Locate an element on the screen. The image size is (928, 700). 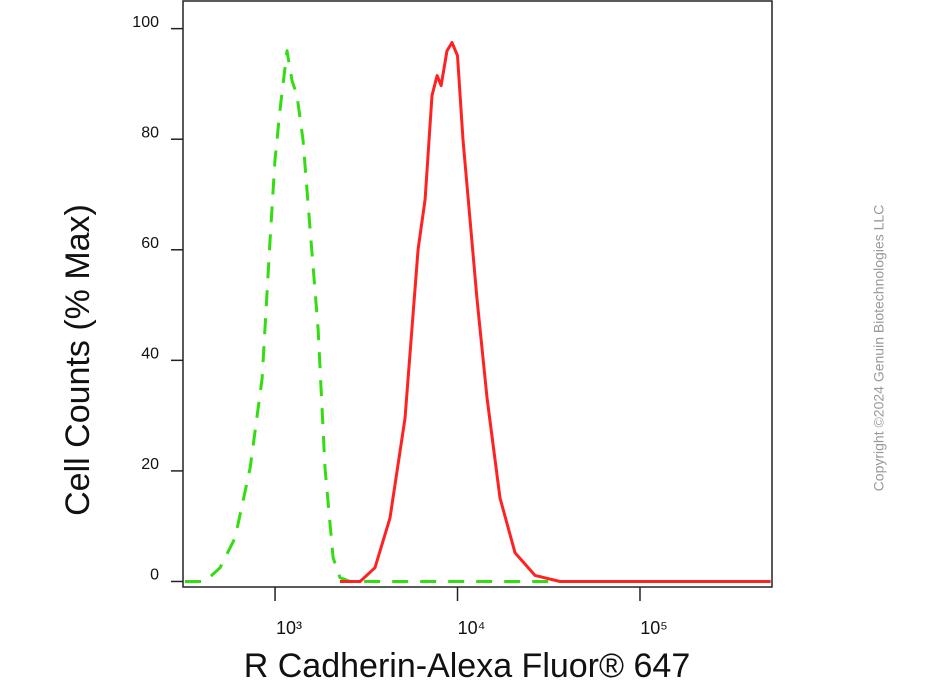
y-axis-title: Cell Counts (% Max) is located at coordinates (78, 360).